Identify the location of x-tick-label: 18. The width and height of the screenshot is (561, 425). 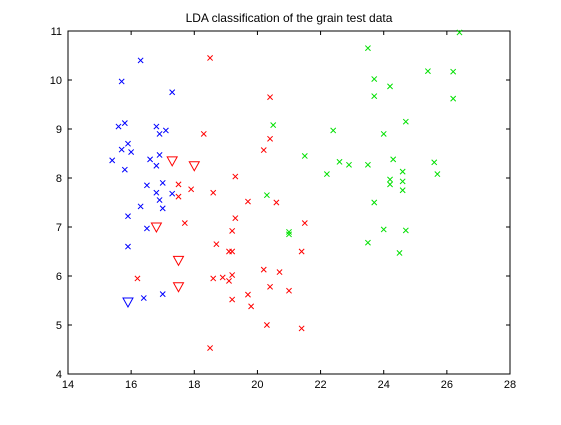
(194, 385).